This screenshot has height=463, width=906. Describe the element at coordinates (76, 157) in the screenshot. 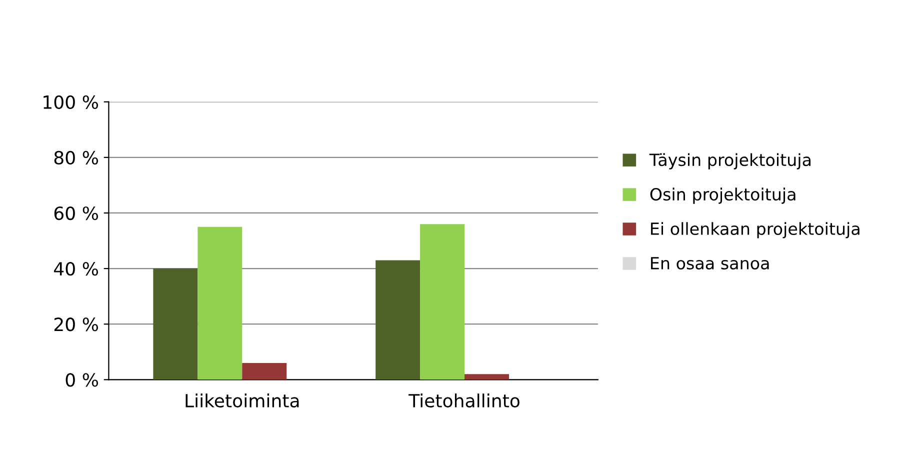

I see `y-tick-label: 80 %` at that location.